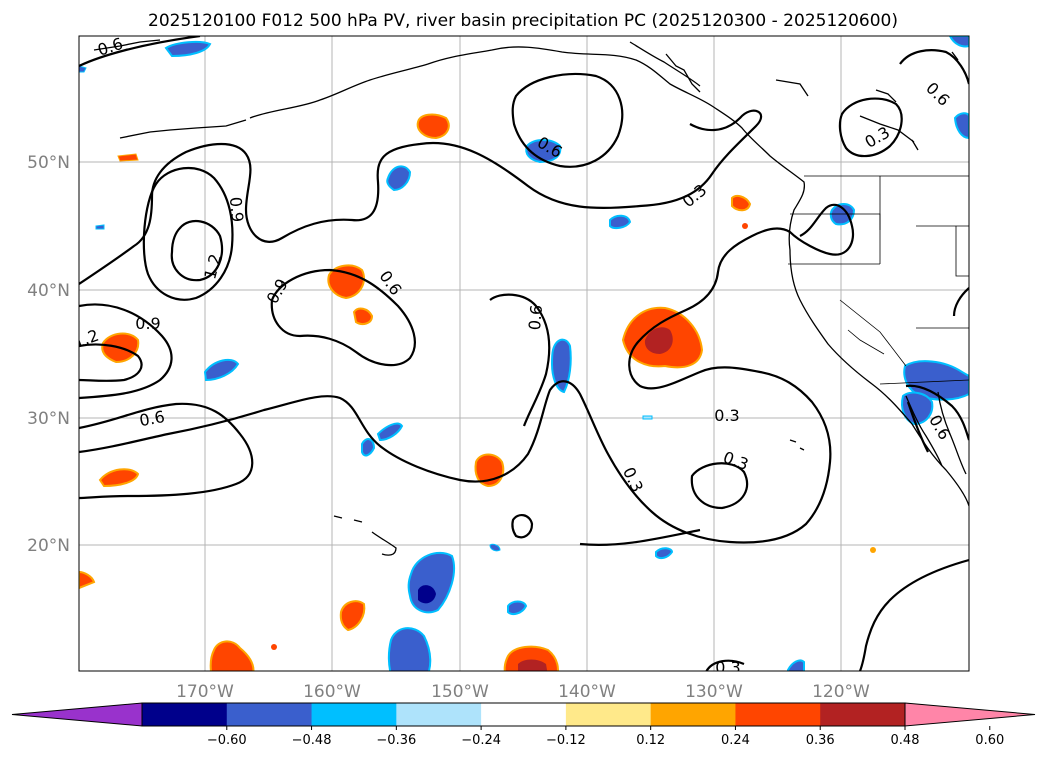  I want to click on lon-label: 160°W, so click(332, 692).